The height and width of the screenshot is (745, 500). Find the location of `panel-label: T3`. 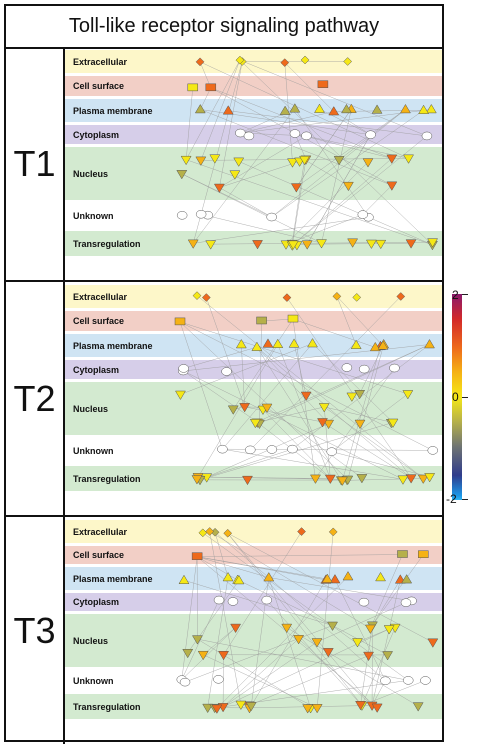

panel-label: T3 is located at coordinates (35, 630).